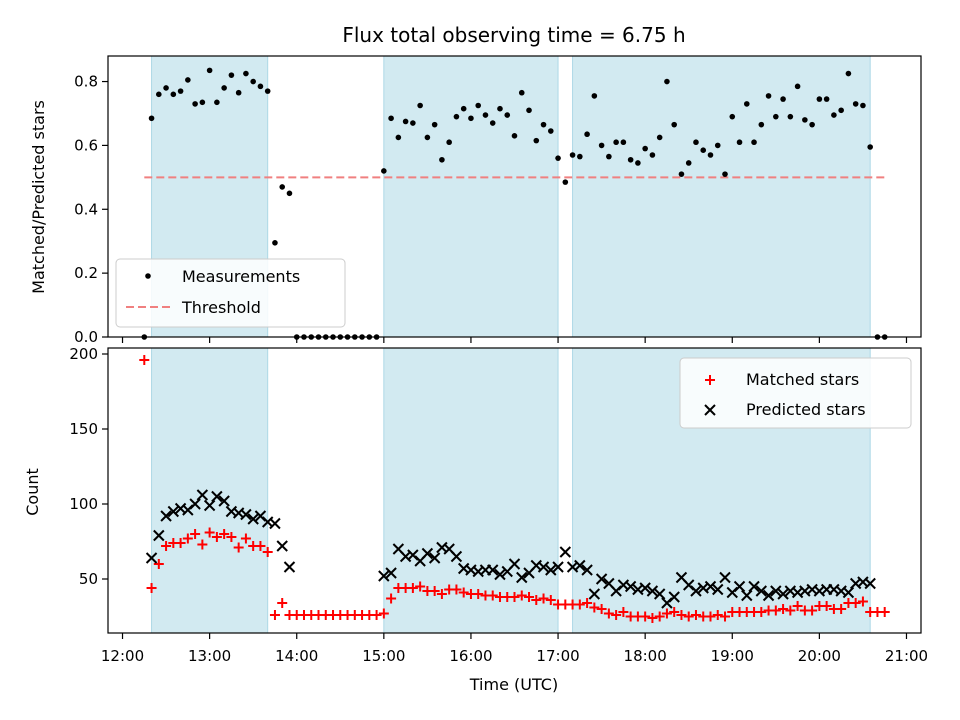 Image resolution: width=960 pixels, height=720 pixels. I want to click on legend-measurements-marker, so click(148, 276).